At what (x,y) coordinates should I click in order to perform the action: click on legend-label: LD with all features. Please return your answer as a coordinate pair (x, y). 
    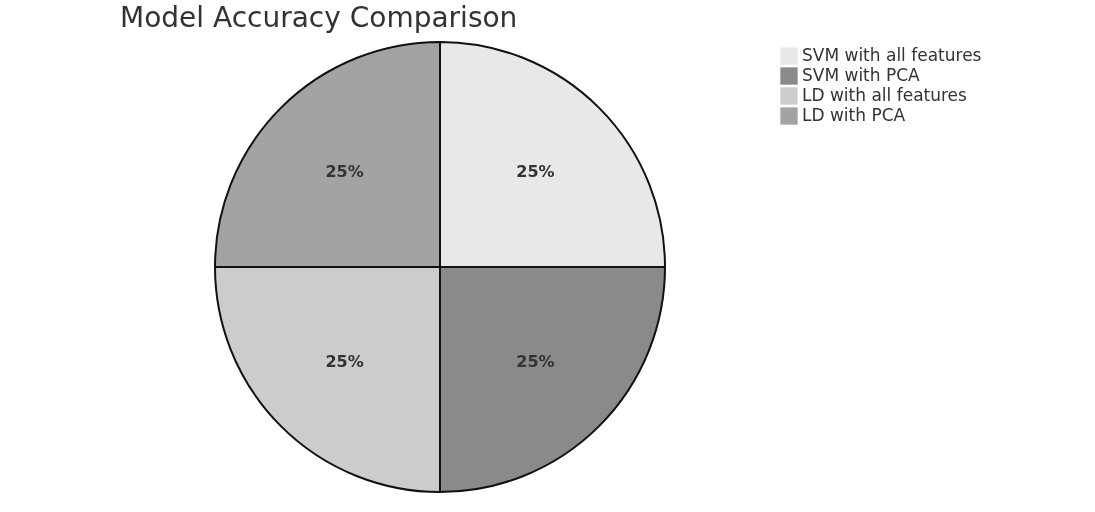
    Looking at the image, I should click on (885, 95).